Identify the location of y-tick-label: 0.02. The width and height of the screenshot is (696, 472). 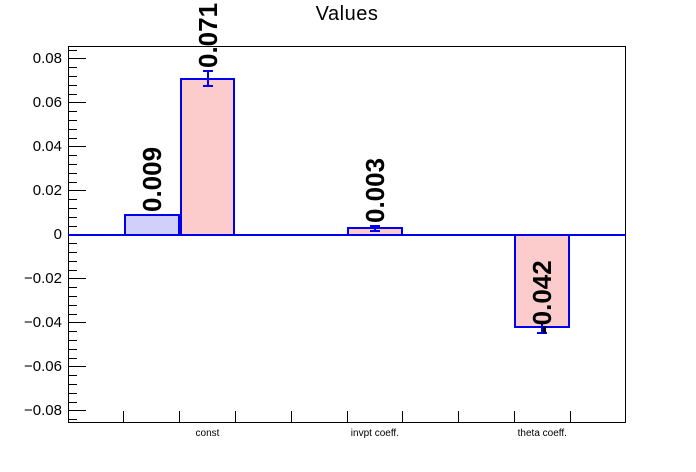
(47, 191).